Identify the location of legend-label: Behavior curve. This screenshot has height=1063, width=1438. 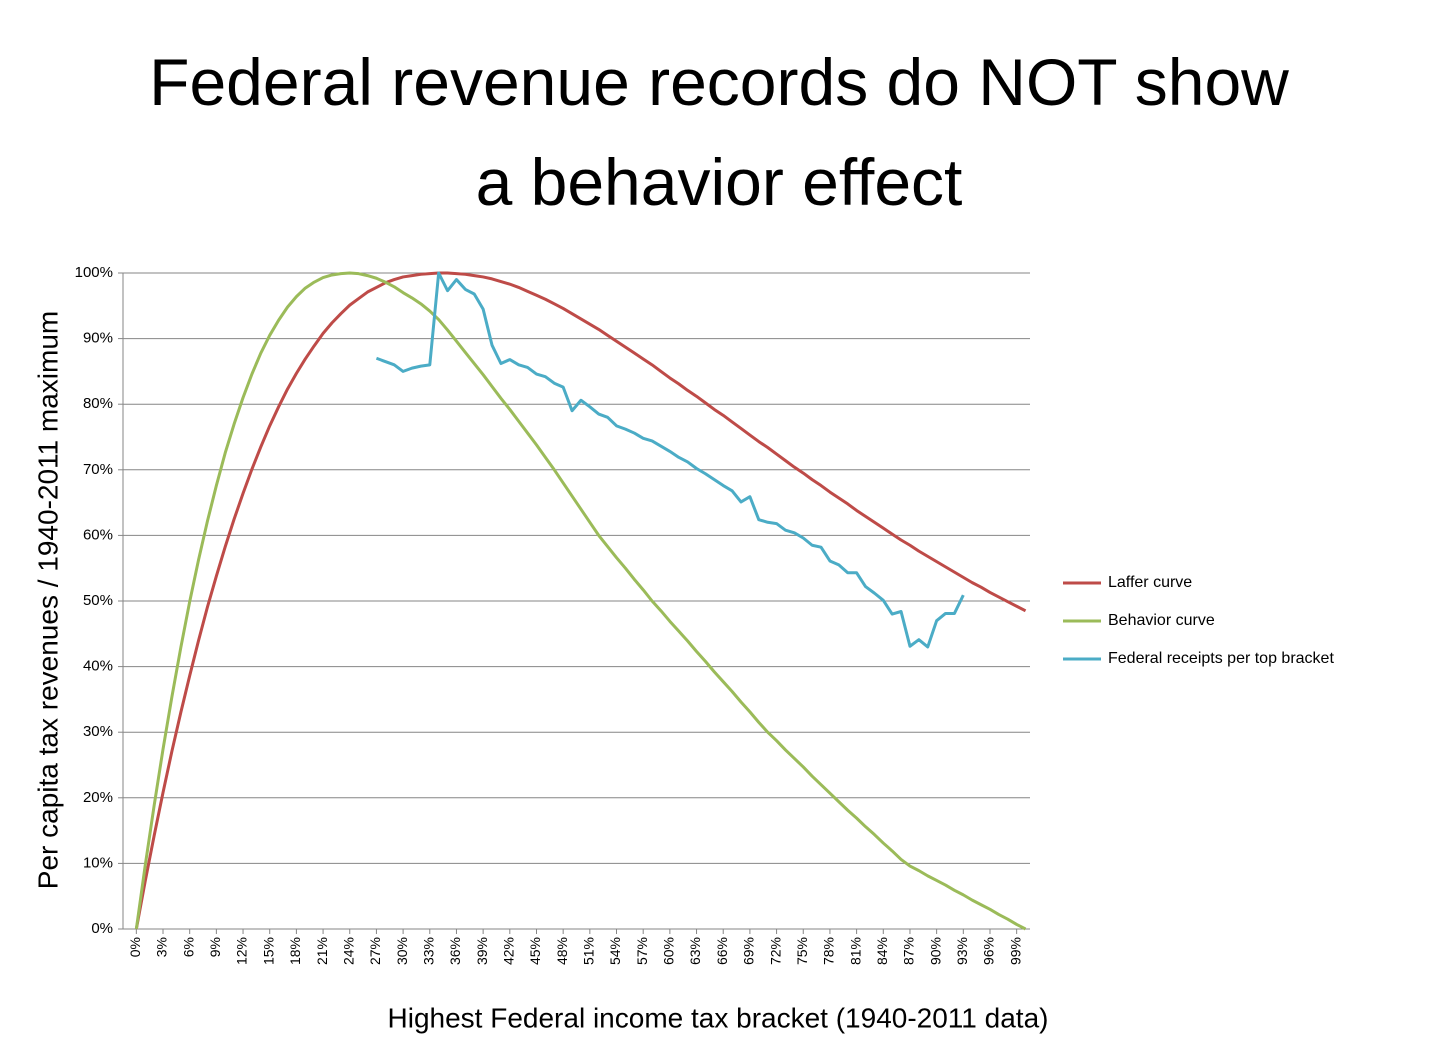
(1161, 620).